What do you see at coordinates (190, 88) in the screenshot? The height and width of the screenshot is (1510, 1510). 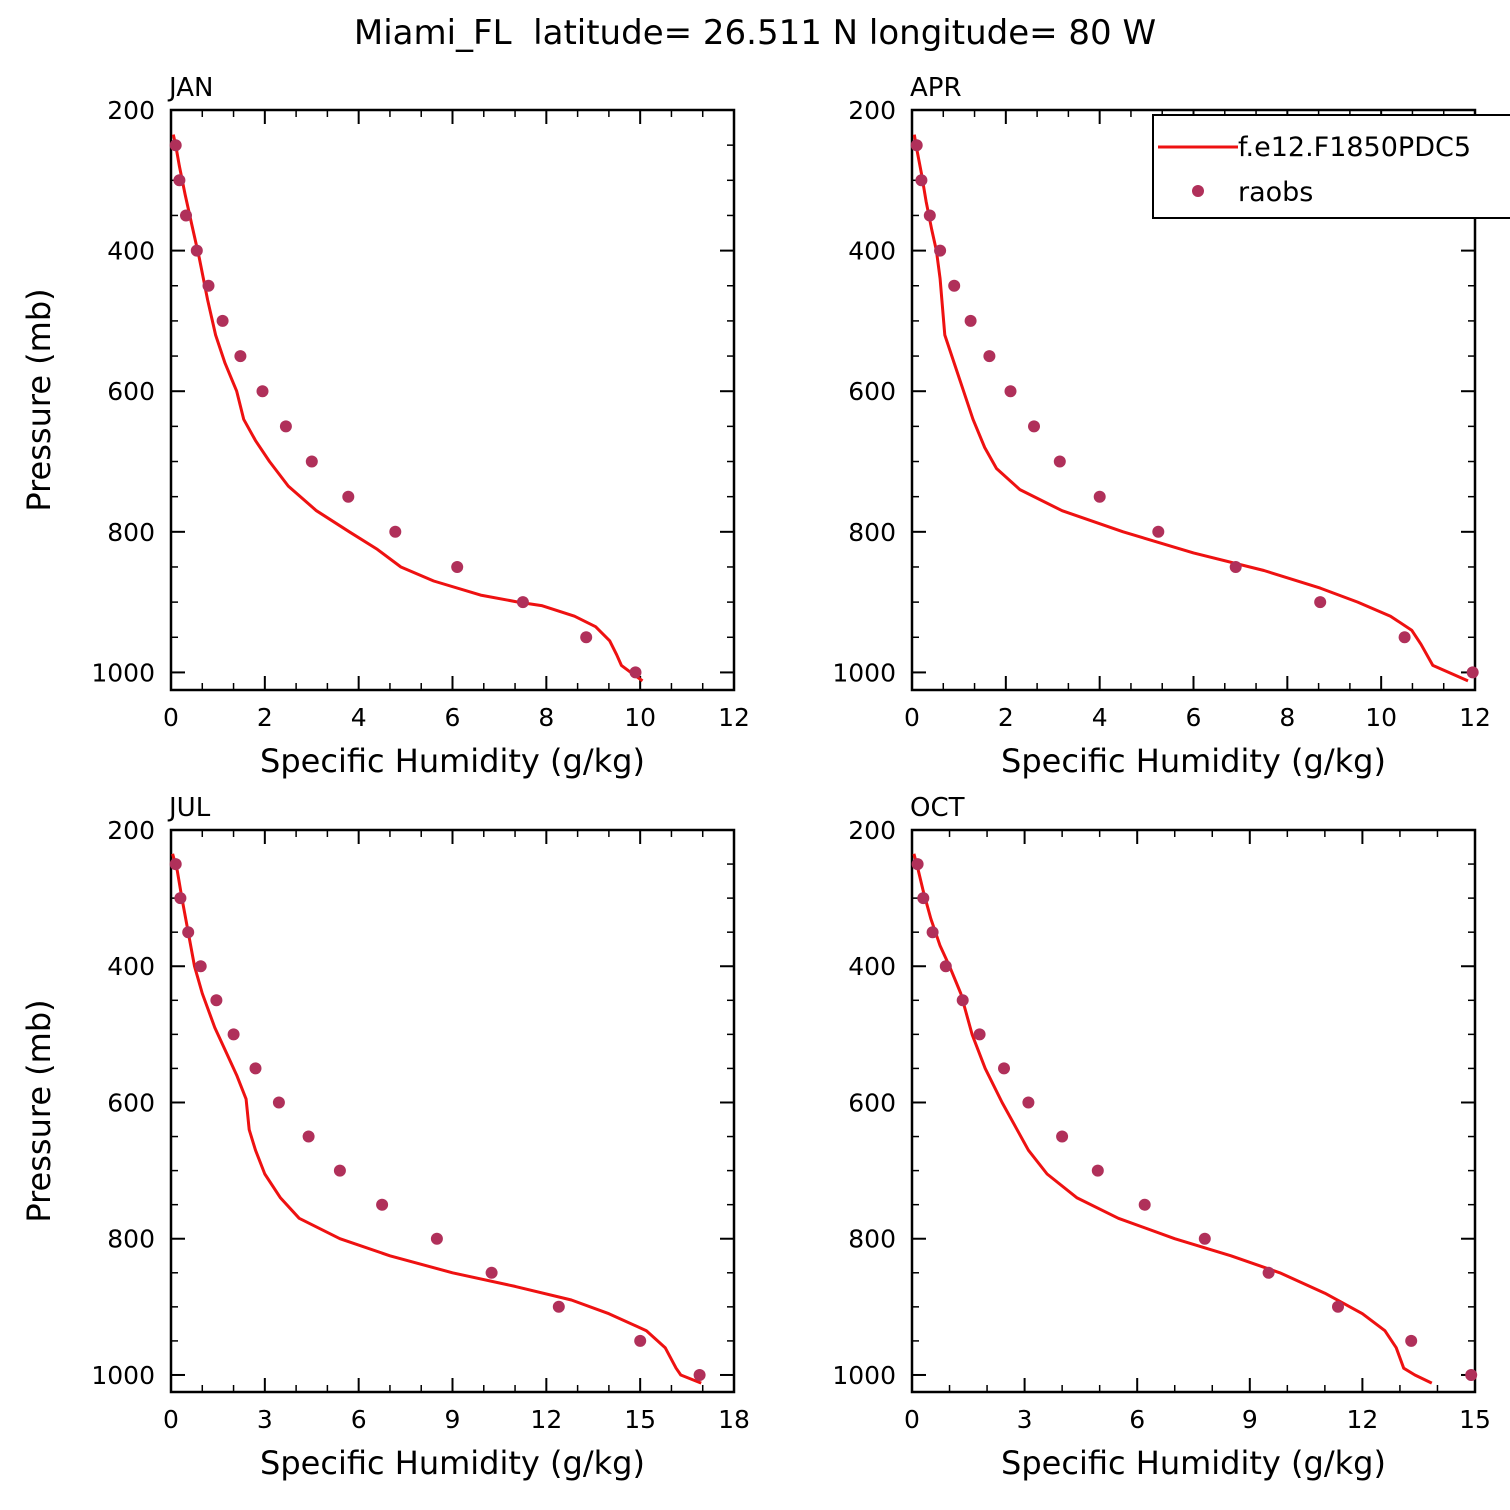 I see `panel-label: JAN` at bounding box center [190, 88].